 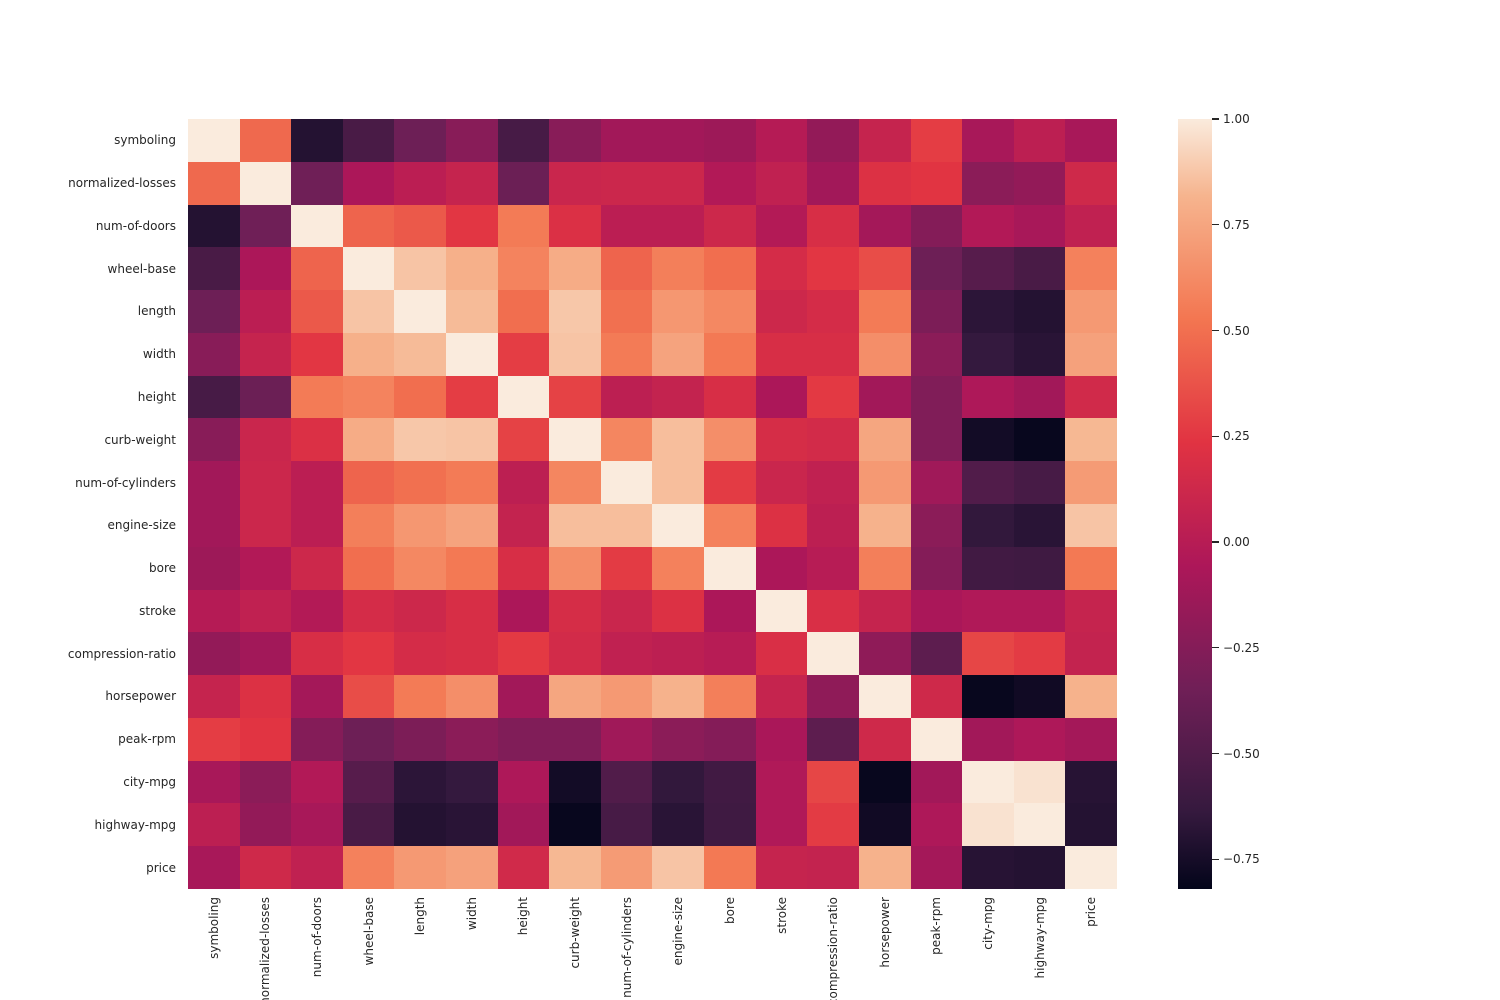 I want to click on x-tick-label: stroke, so click(x=781, y=915).